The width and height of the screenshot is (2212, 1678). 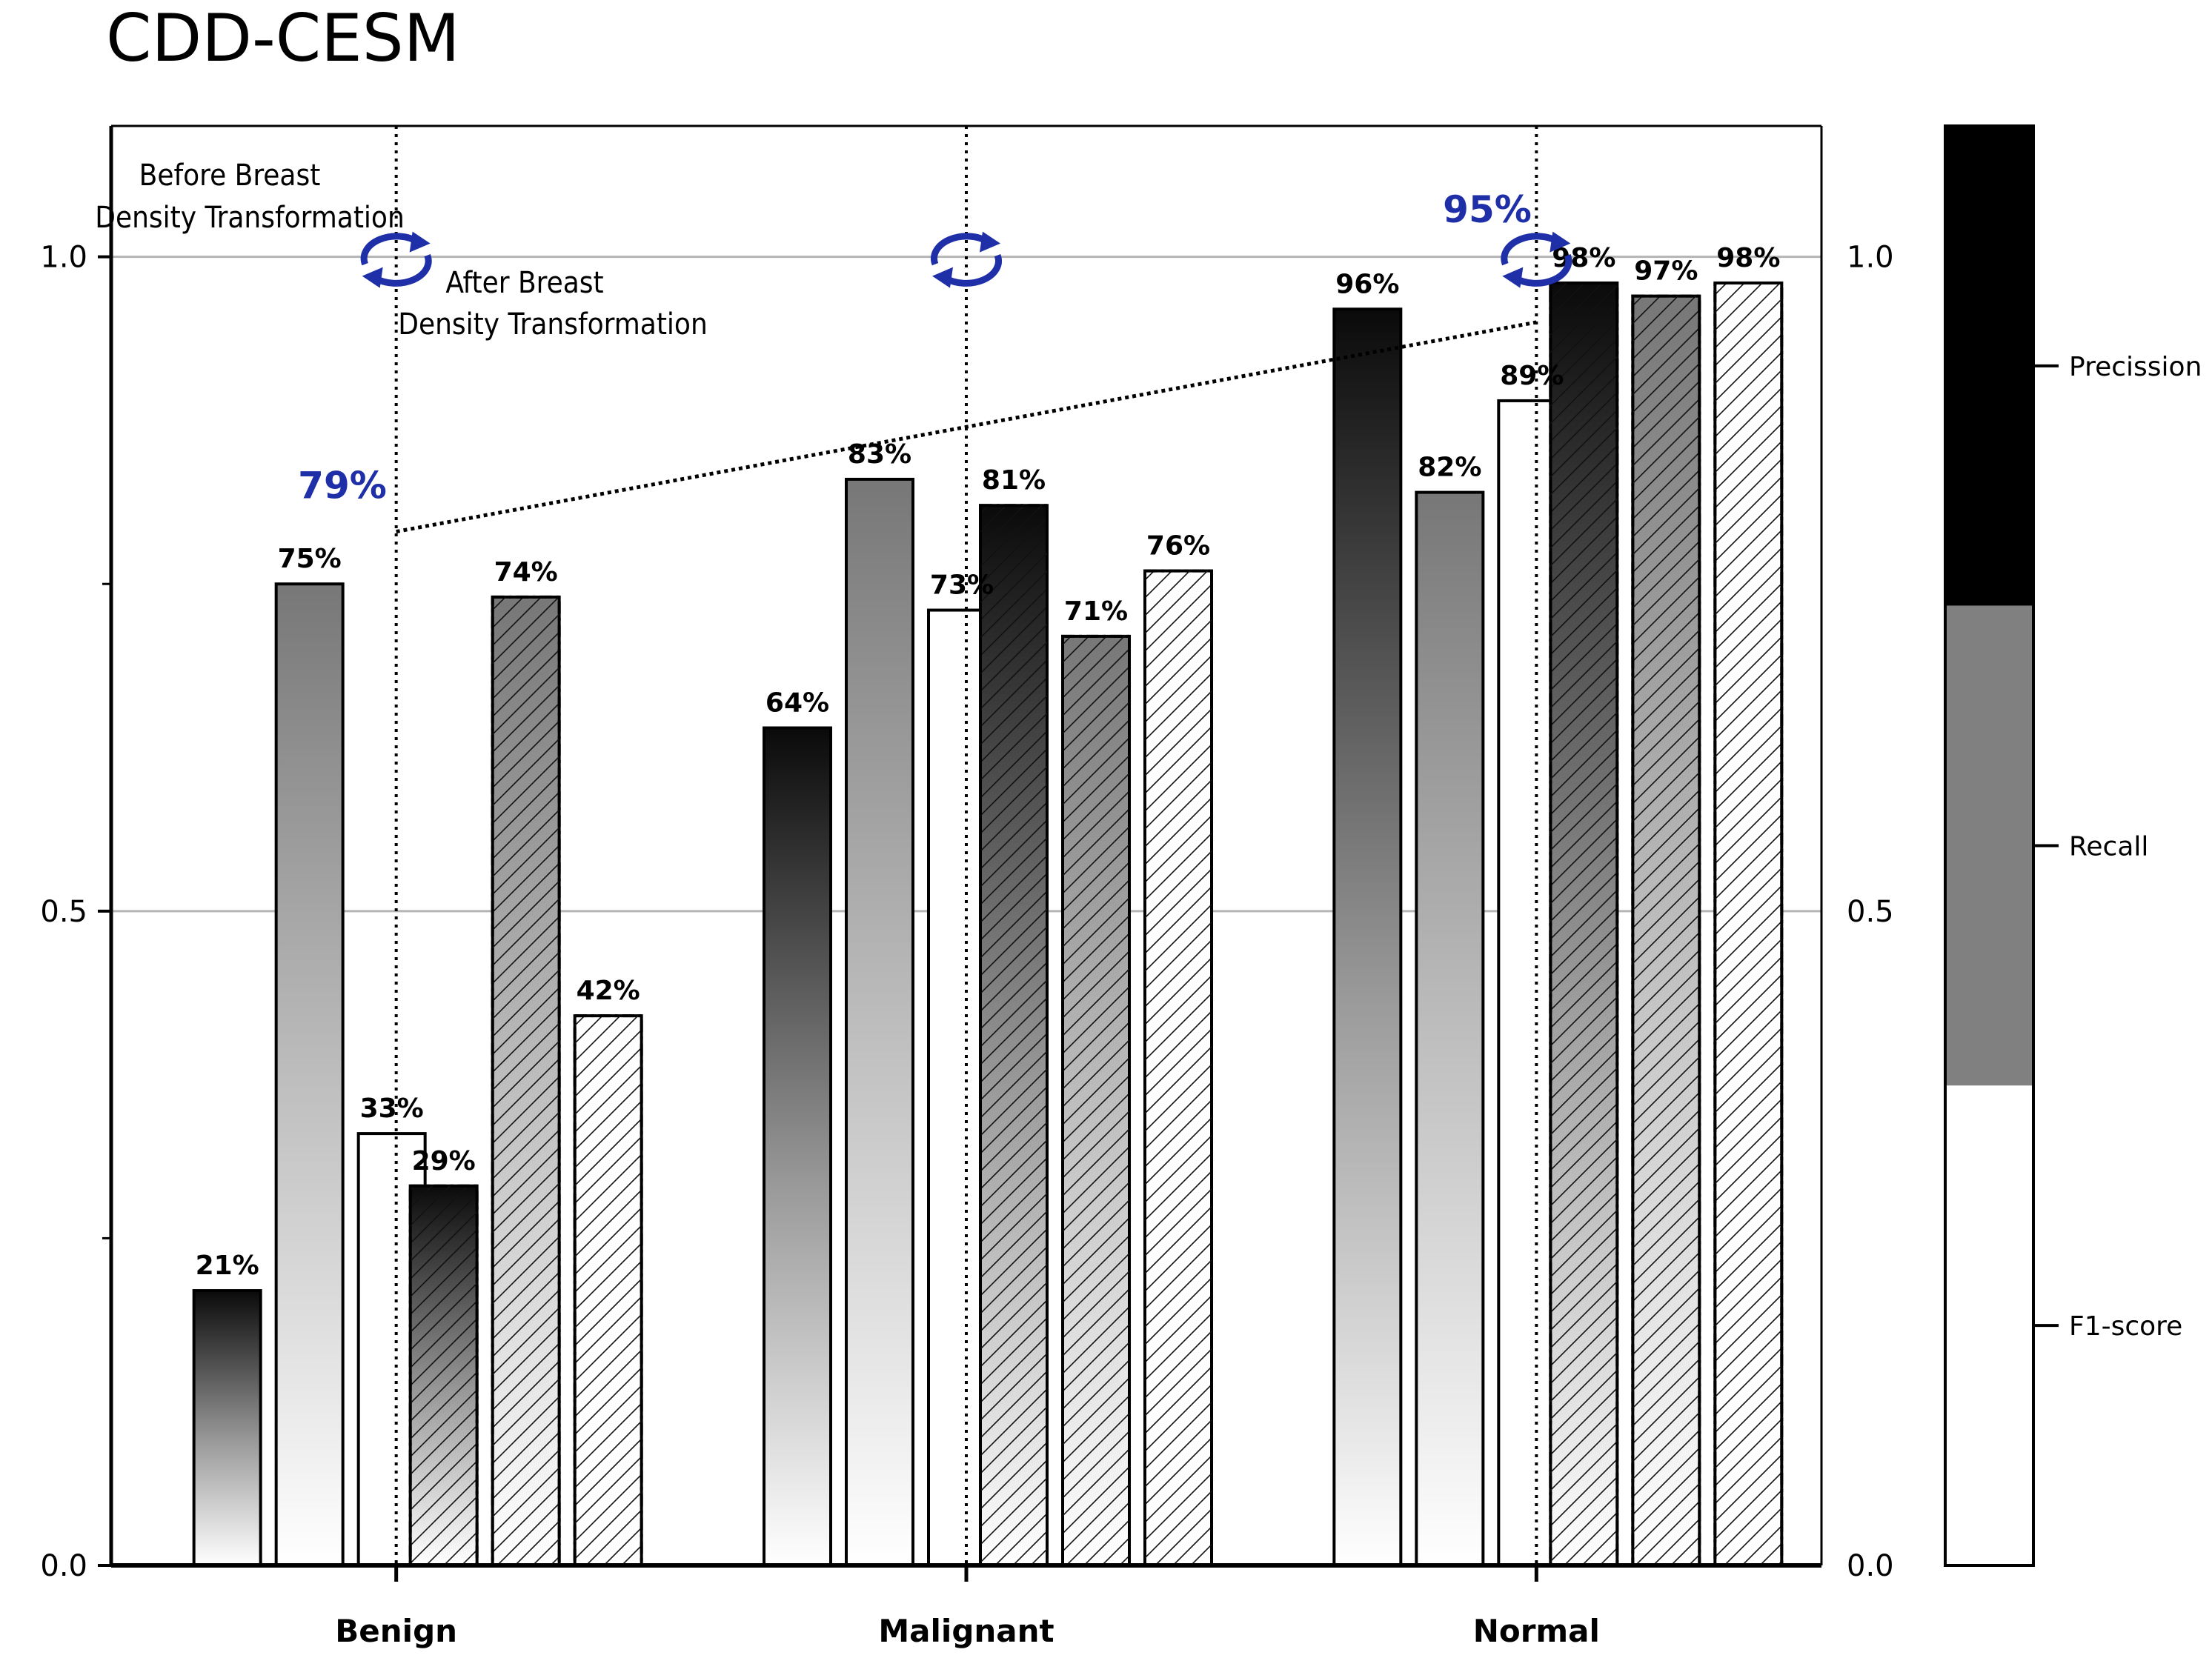 I want to click on after-label-line2: Density Transformation, so click(x=553, y=324).